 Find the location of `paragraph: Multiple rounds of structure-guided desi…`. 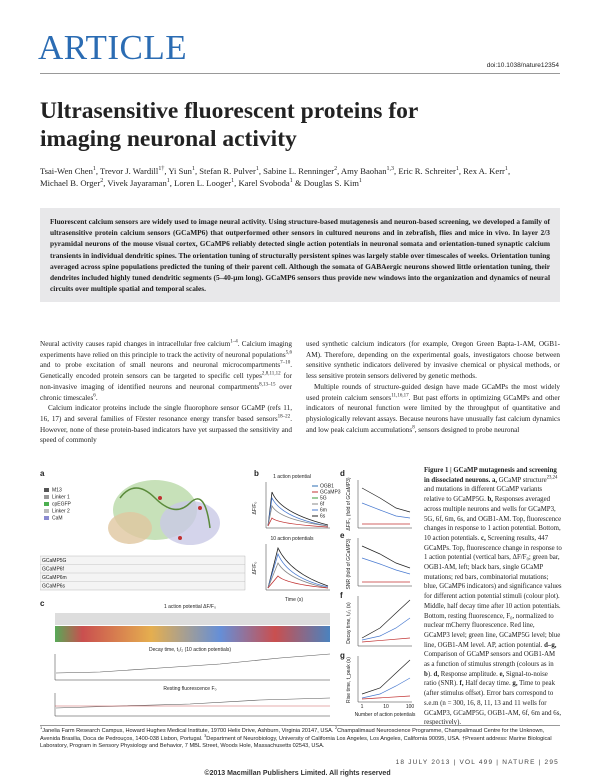

paragraph: Multiple rounds of structure-guided desi… is located at coordinates (433, 409).